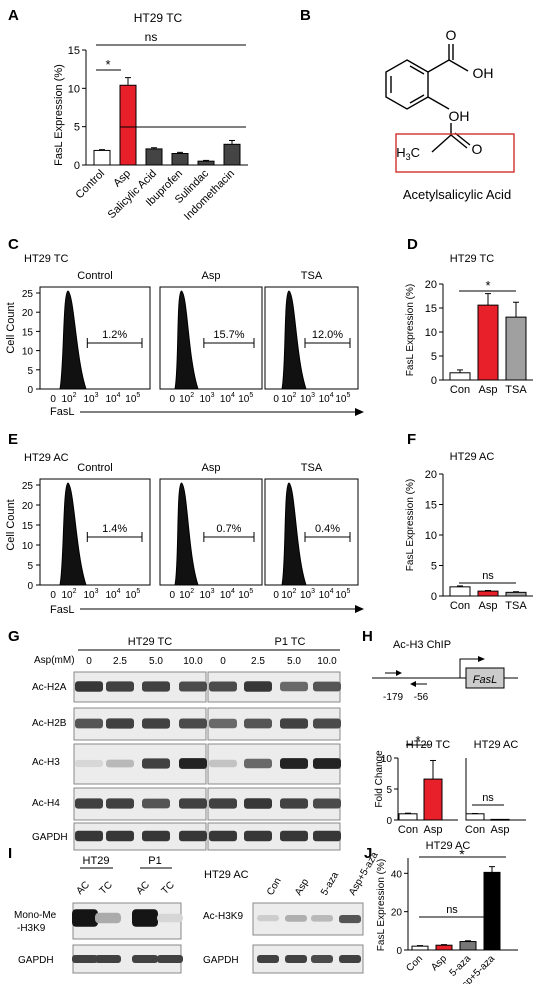  What do you see at coordinates (46, 762) in the screenshot?
I see `row-label: Ac-H3` at bounding box center [46, 762].